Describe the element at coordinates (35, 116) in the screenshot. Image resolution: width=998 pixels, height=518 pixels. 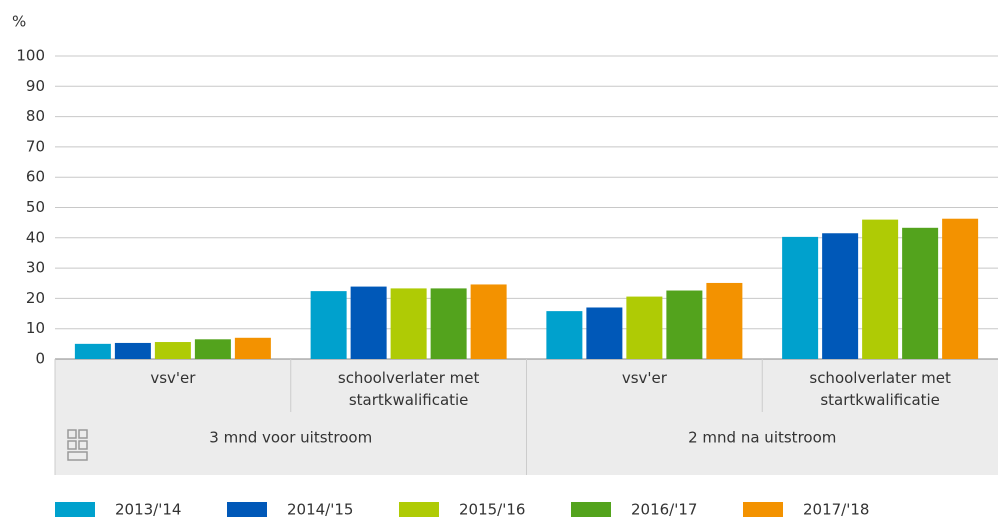
I see `y-tick-label: 80` at that location.